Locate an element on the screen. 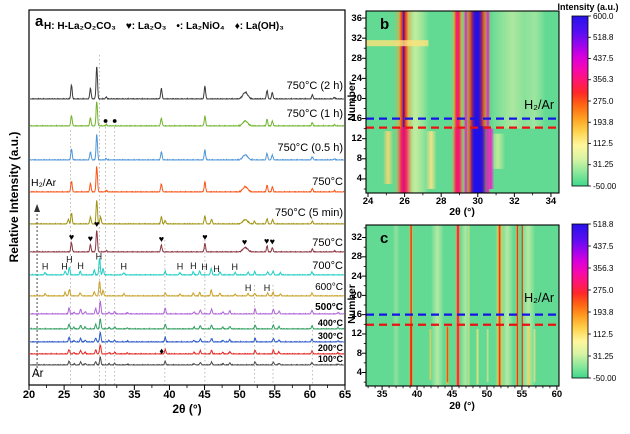 Image resolution: width=630 pixels, height=434 pixels. colorbar-title: Intensity (a.u.) is located at coordinates (588, 7).